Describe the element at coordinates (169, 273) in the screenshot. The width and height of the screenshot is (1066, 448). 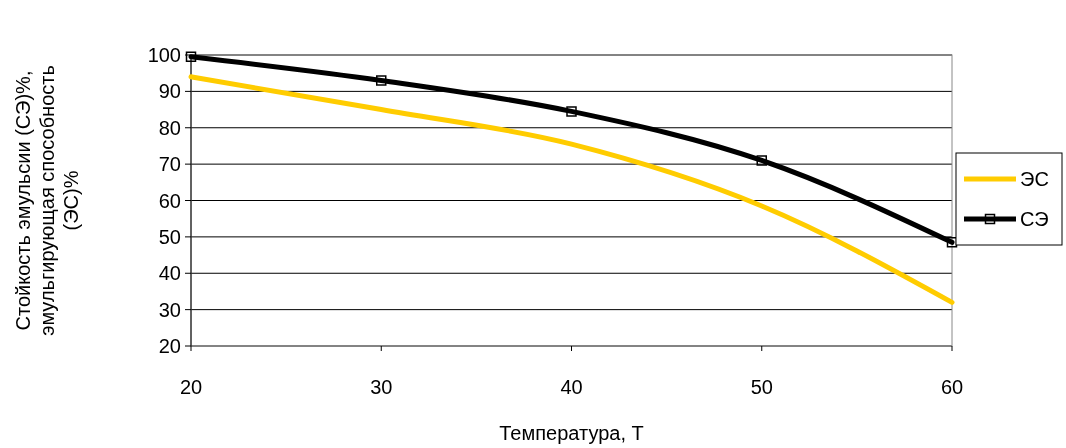
I see `y-tick-label: 40` at that location.